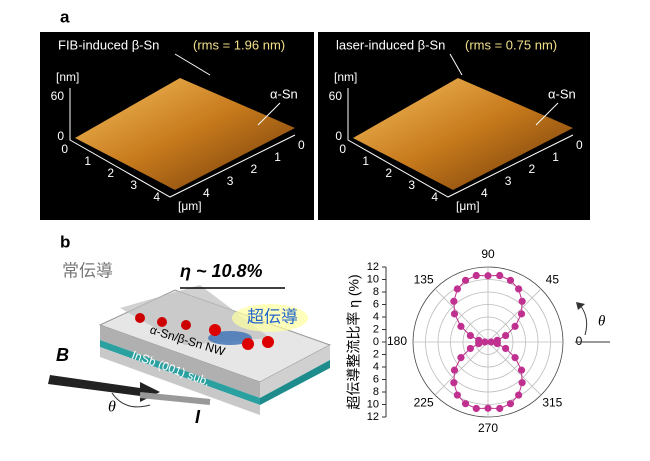  I want to click on angle-tick-label: 225, so click(424, 403).